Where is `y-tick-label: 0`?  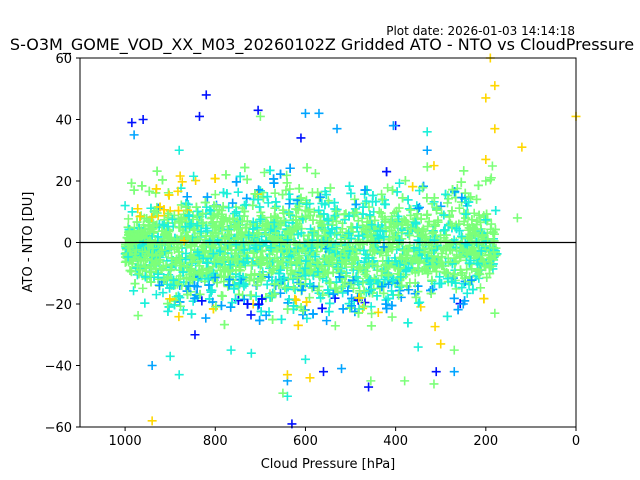 y-tick-label: 0 is located at coordinates (68, 244).